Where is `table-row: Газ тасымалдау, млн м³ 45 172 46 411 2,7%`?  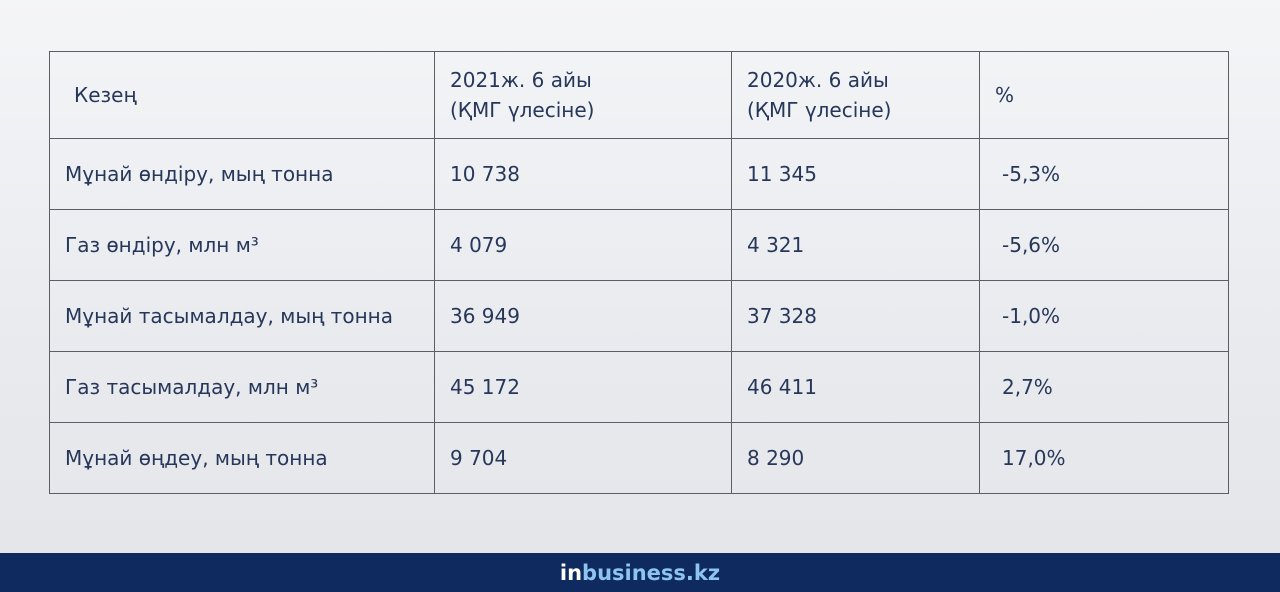 table-row: Газ тасымалдау, млн м³ 45 172 46 411 2,7% is located at coordinates (639, 387).